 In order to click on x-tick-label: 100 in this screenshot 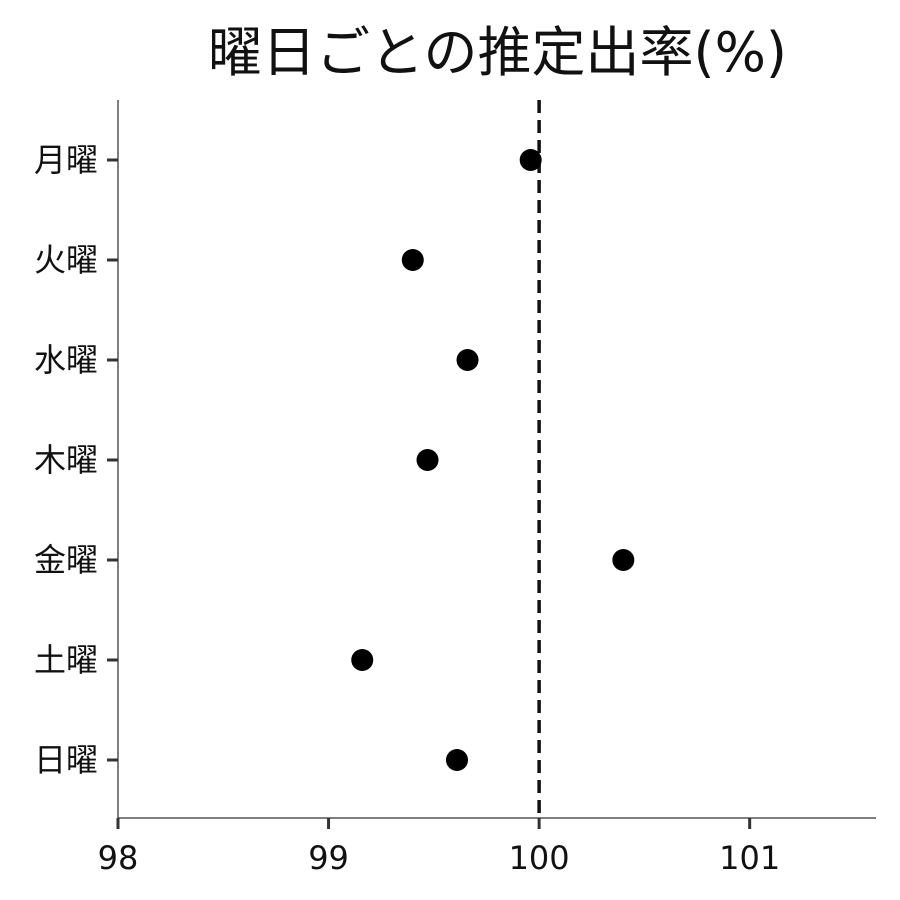, I will do `click(539, 858)`.